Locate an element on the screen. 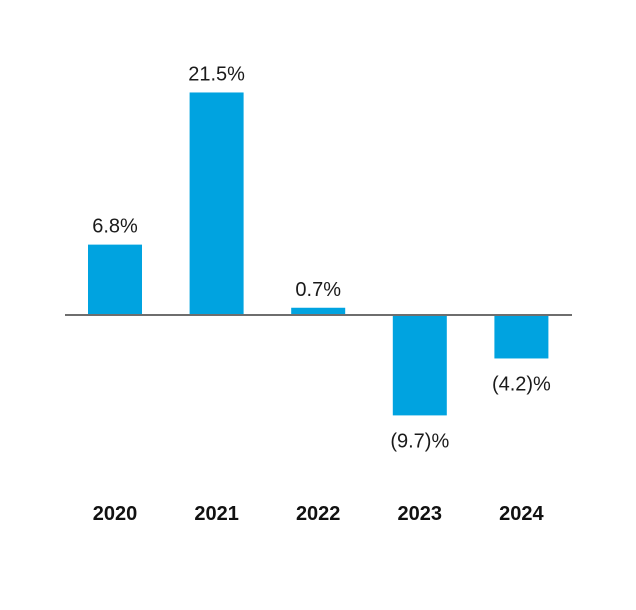 This screenshot has height=610, width=636. value-label-2023: (9.7)% is located at coordinates (419, 441).